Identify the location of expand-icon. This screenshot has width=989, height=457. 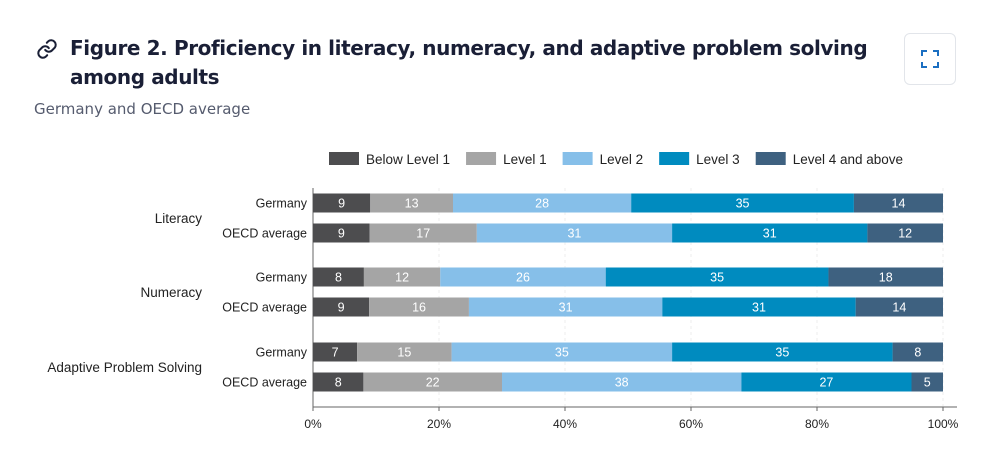
(930, 59).